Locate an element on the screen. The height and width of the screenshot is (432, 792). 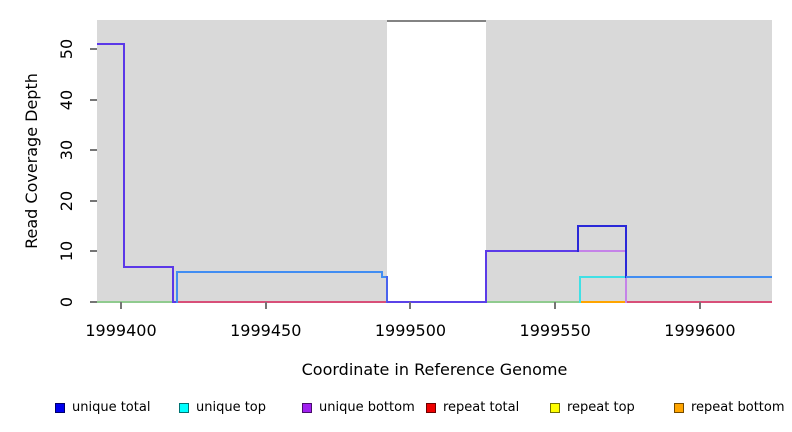
legend-item: repeat total is located at coordinates (472, 407).